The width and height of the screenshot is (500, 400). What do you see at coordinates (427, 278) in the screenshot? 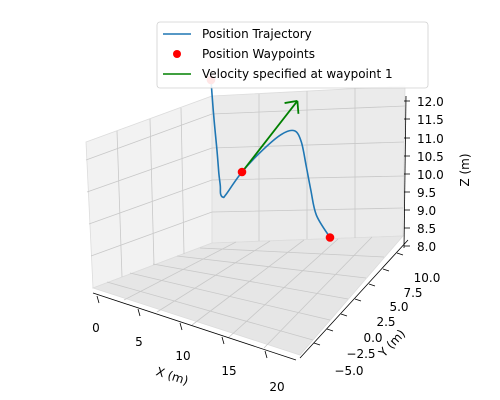
I see `y-tick-label: 10.0` at bounding box center [427, 278].